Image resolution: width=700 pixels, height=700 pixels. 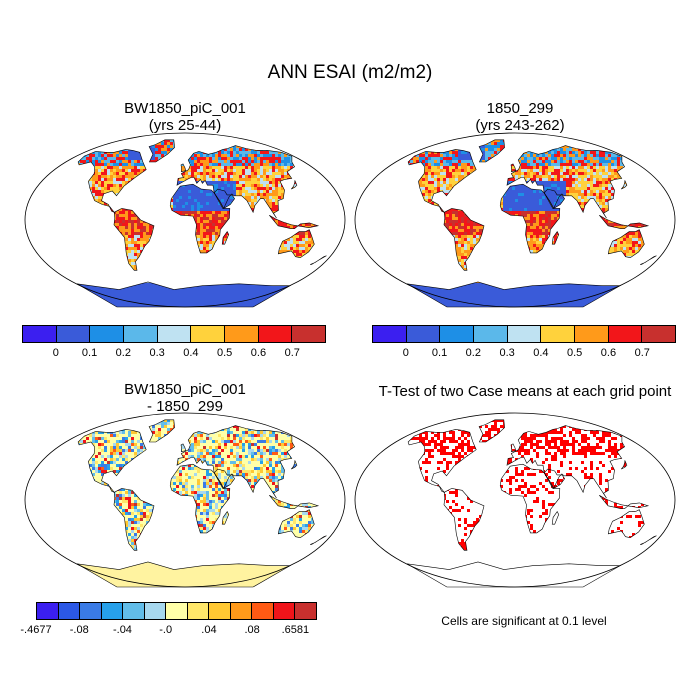 I want to click on map-ocean, so click(x=185, y=500).